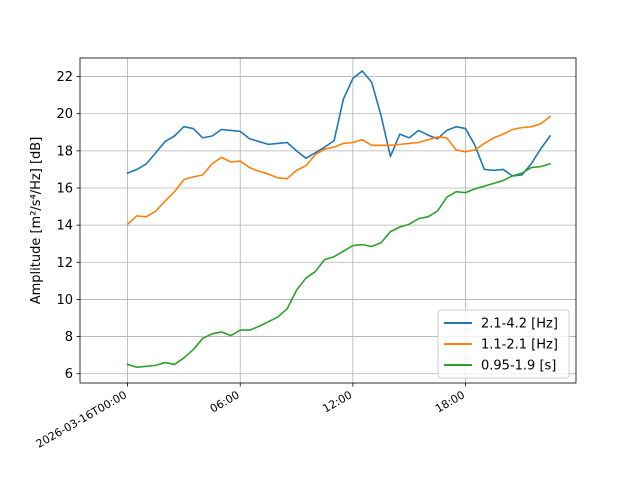 This screenshot has width=640, height=480. I want to click on y-axis-label: Amplitude [m²/s⁴/Hz] [dB], so click(36, 221).